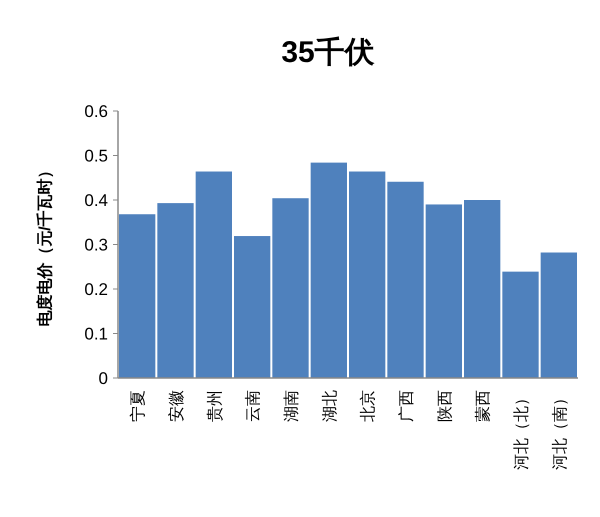  What do you see at coordinates (96, 200) in the screenshot?
I see `y-tick-label: 0.4` at bounding box center [96, 200].